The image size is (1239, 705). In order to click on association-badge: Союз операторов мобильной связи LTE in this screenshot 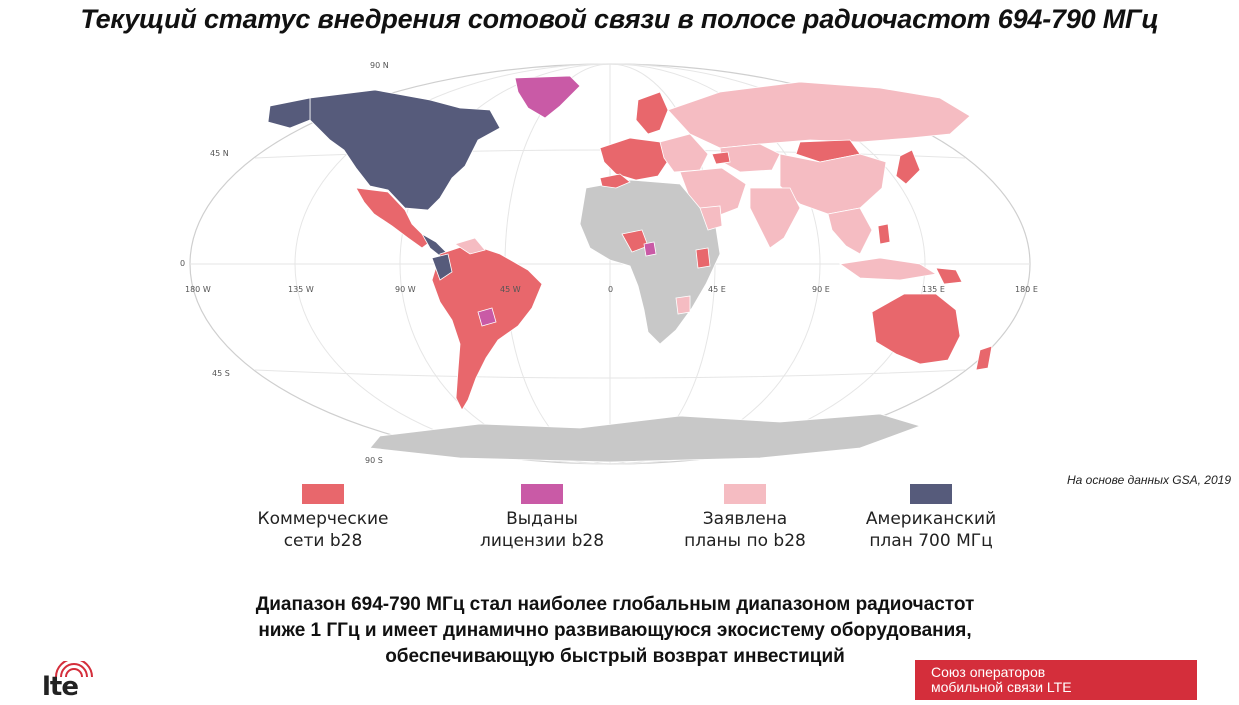, I will do `click(1056, 680)`.